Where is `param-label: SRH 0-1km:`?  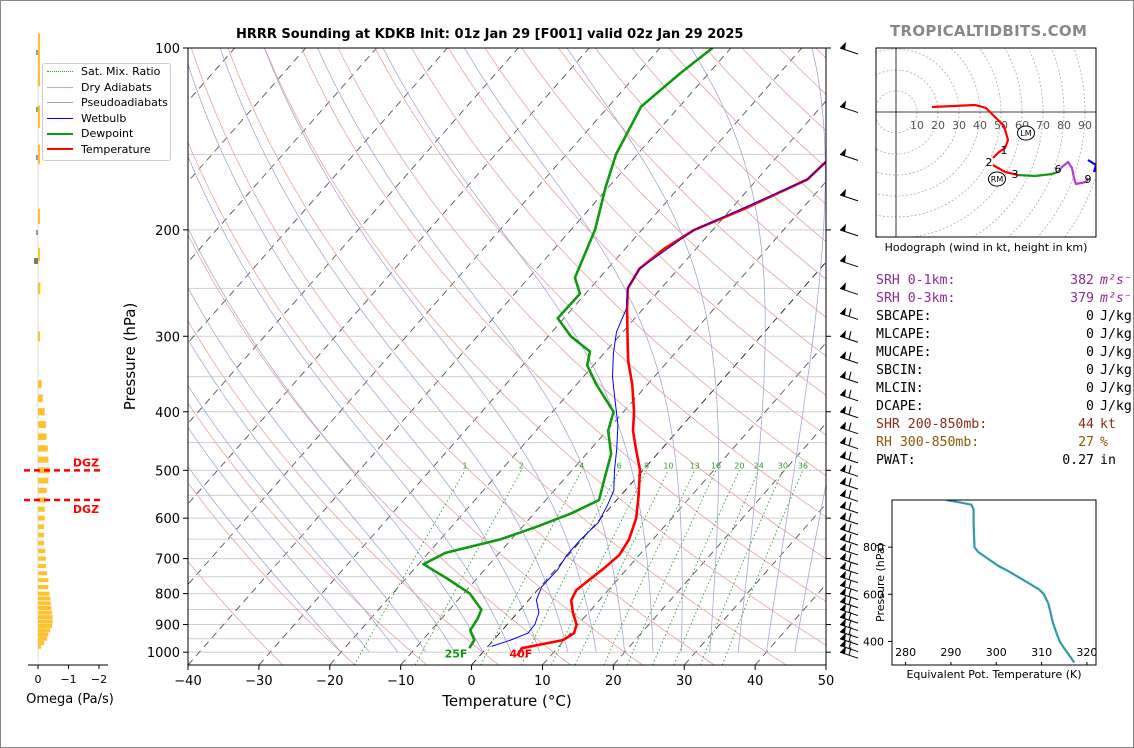 param-label: SRH 0-1km: is located at coordinates (916, 280).